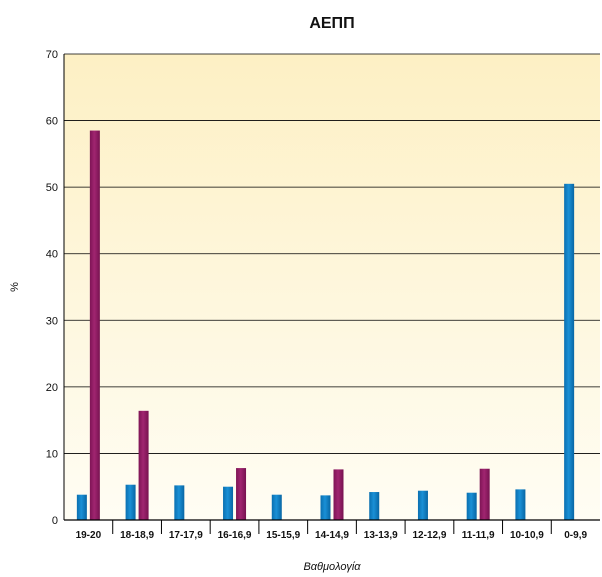 Image resolution: width=602 pixels, height=577 pixels. What do you see at coordinates (52, 288) in the screenshot?
I see `y-tick-labels: 0 10 20 30 40 50 60 70` at bounding box center [52, 288].